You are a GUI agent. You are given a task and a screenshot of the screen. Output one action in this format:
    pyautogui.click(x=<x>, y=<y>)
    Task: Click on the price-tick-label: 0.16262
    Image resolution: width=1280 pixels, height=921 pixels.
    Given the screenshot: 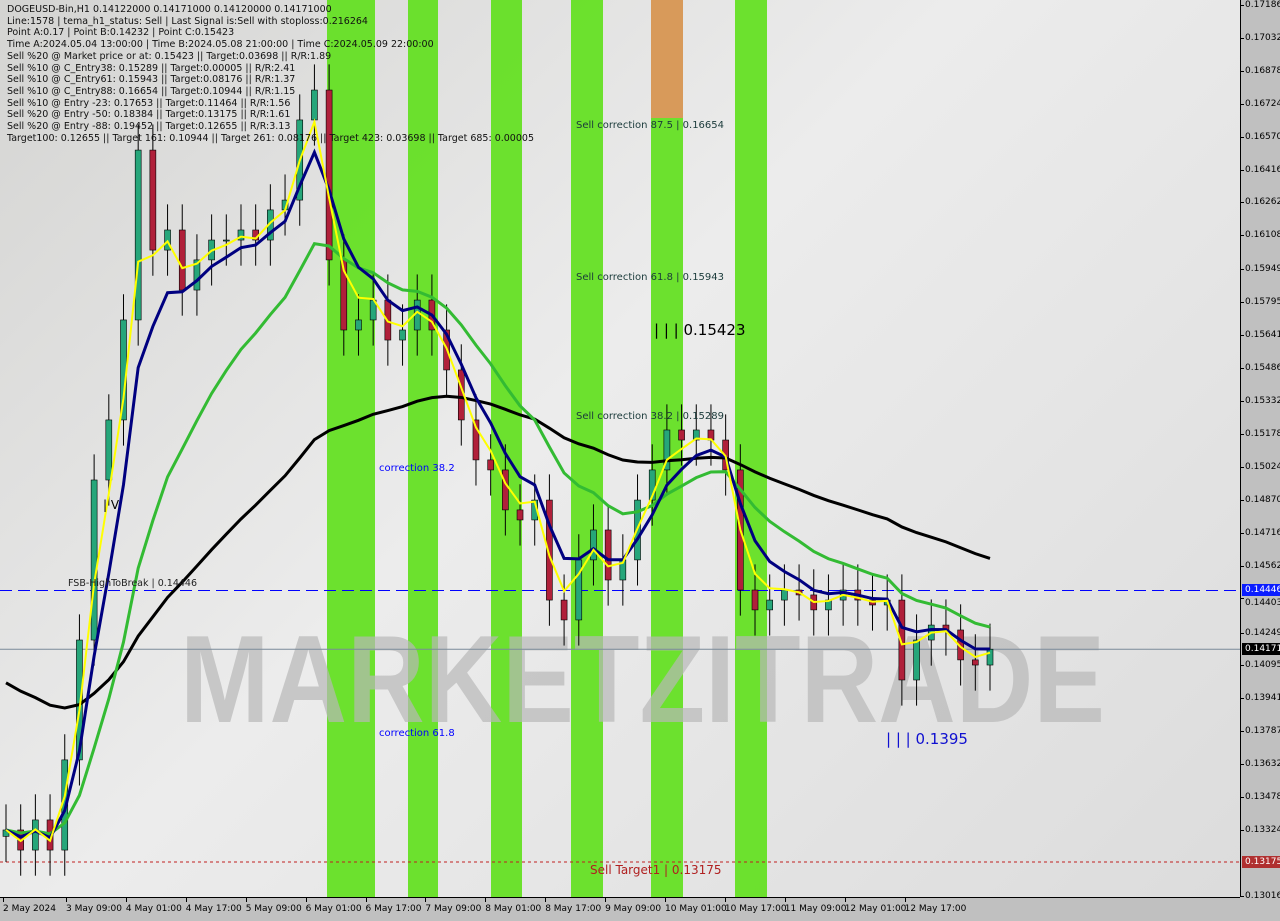 What is the action you would take?
    pyautogui.click(x=1259, y=202)
    